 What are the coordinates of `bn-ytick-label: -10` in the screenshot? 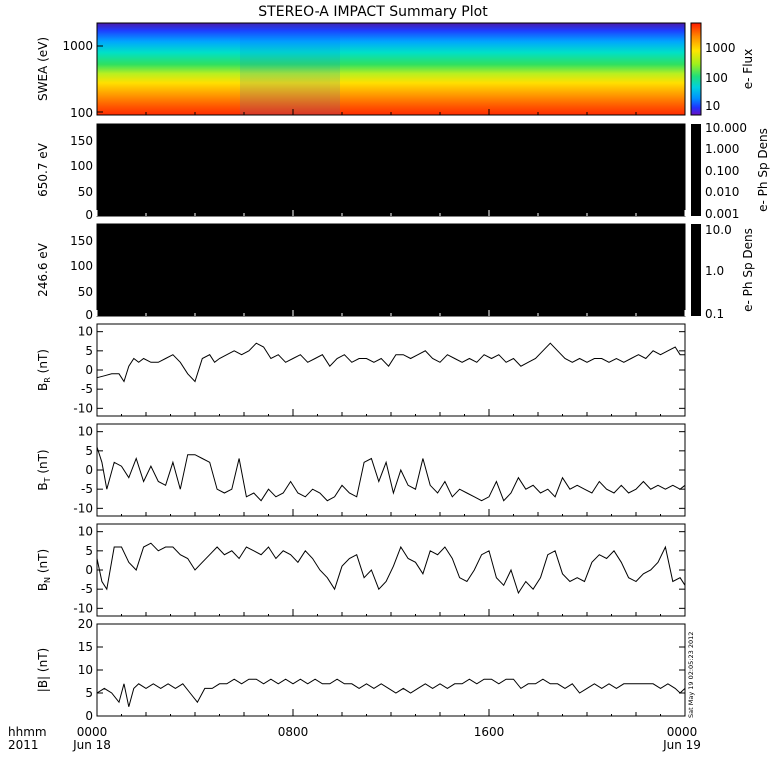 It's located at (83, 608).